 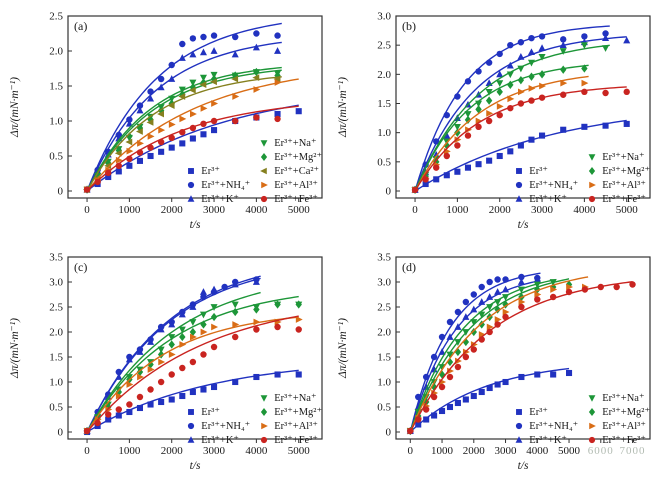 I want to click on legend-label: Er³⁺, so click(x=538, y=412).